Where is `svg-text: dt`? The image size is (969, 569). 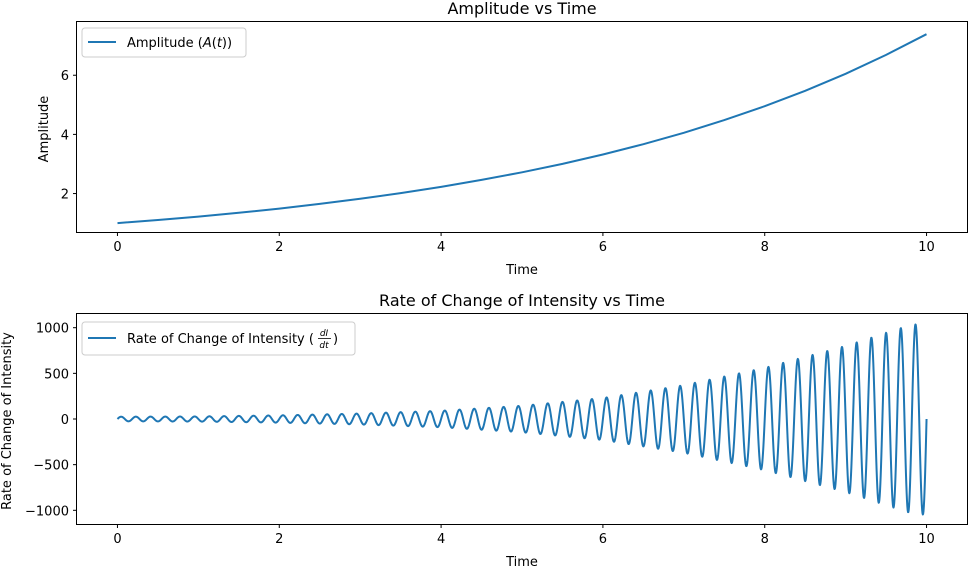 svg-text: dt is located at coordinates (324, 346).